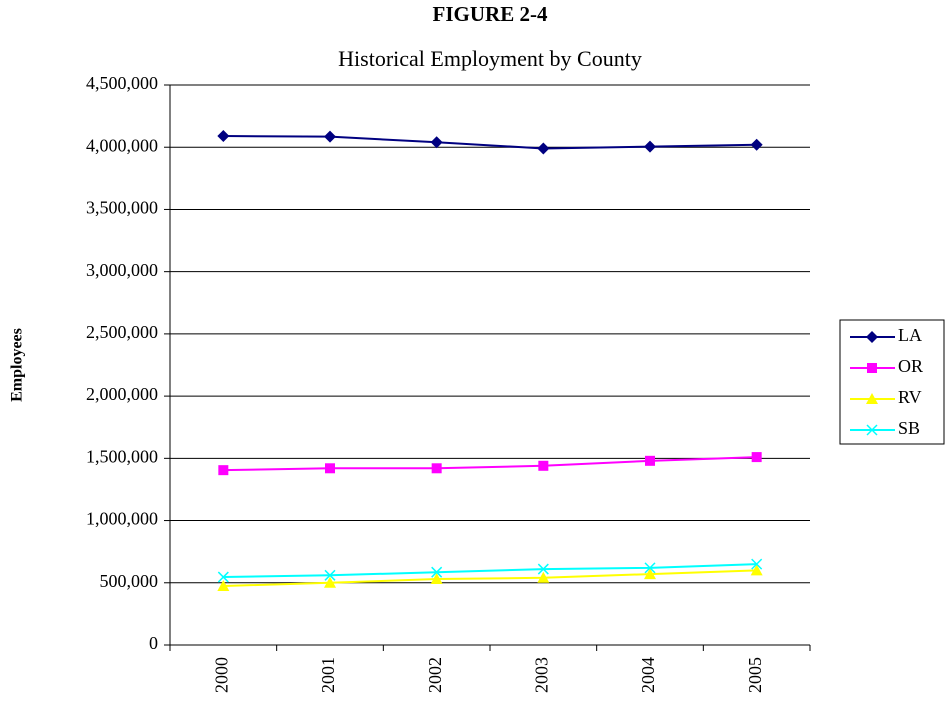  Describe the element at coordinates (490, 14) in the screenshot. I see `chart-title: FIGURE 2-4` at that location.